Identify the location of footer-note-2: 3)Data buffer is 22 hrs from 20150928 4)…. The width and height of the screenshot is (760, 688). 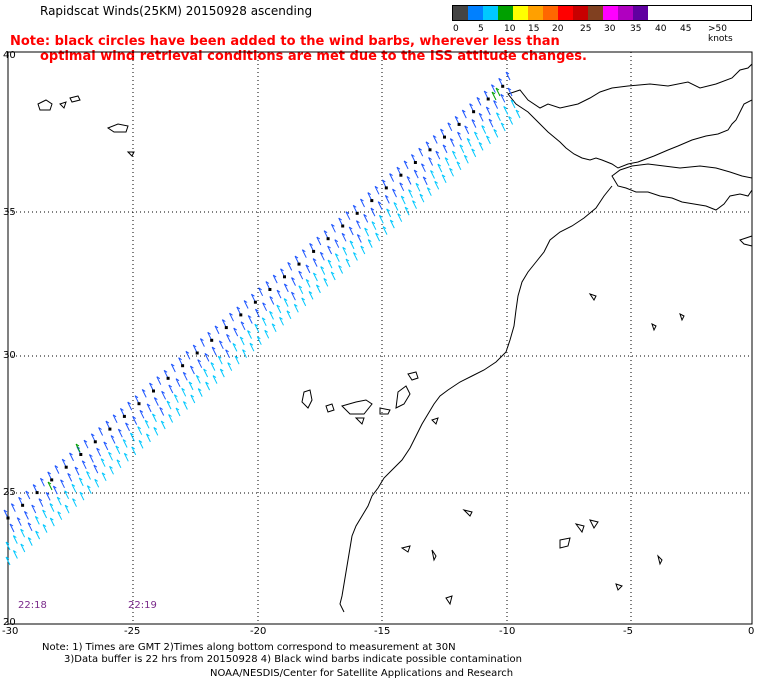
(293, 659).